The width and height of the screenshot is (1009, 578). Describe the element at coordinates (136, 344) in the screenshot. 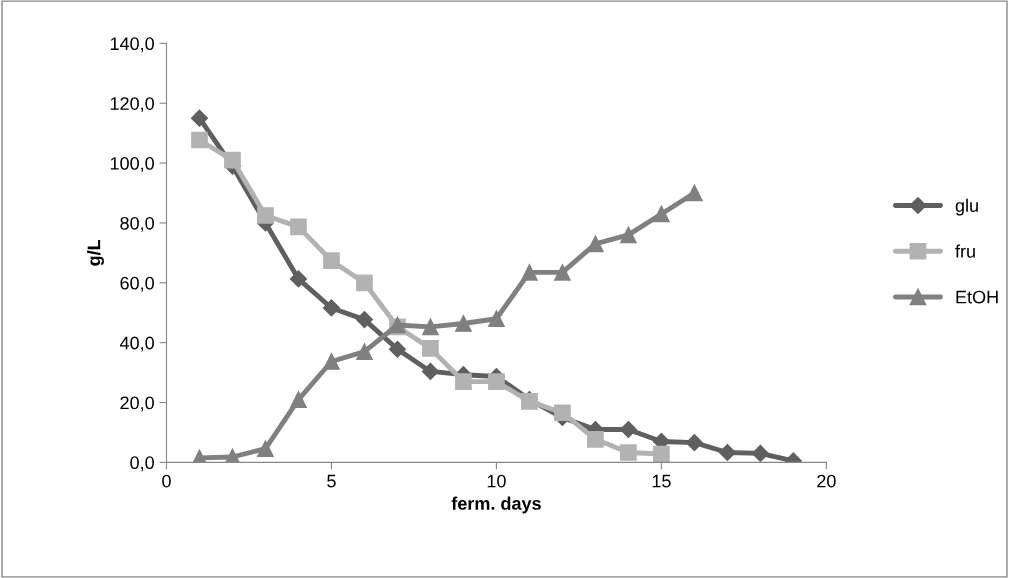

I see `y-tick-label: 40,0` at that location.